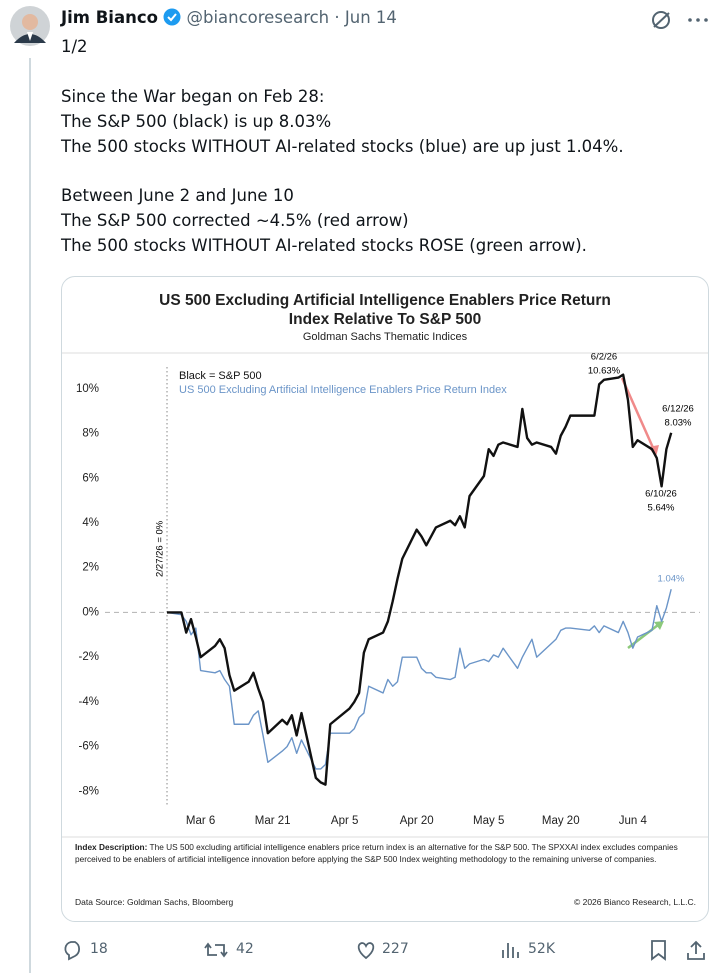 The width and height of the screenshot is (722, 973). I want to click on bookmark-icon, so click(659, 950).